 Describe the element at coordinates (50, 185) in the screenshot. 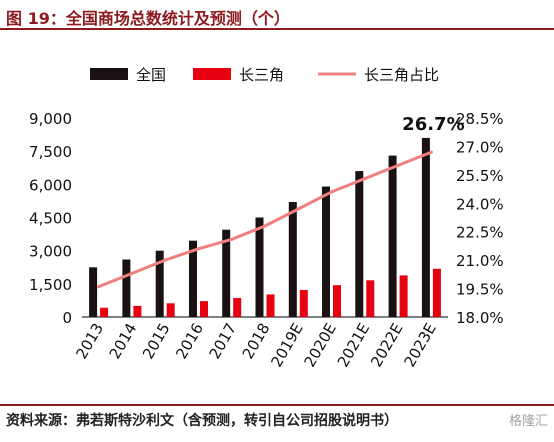

I see `left-tick-label-4: 6,000` at that location.